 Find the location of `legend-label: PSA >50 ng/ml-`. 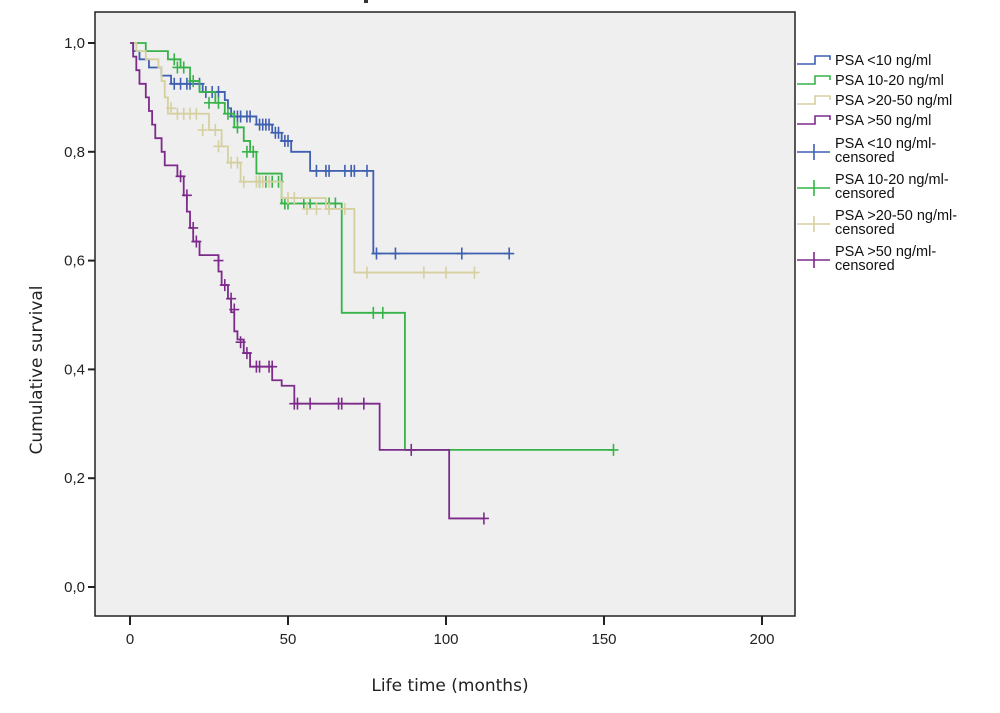

legend-label: PSA >50 ng/ml- is located at coordinates (885, 252).